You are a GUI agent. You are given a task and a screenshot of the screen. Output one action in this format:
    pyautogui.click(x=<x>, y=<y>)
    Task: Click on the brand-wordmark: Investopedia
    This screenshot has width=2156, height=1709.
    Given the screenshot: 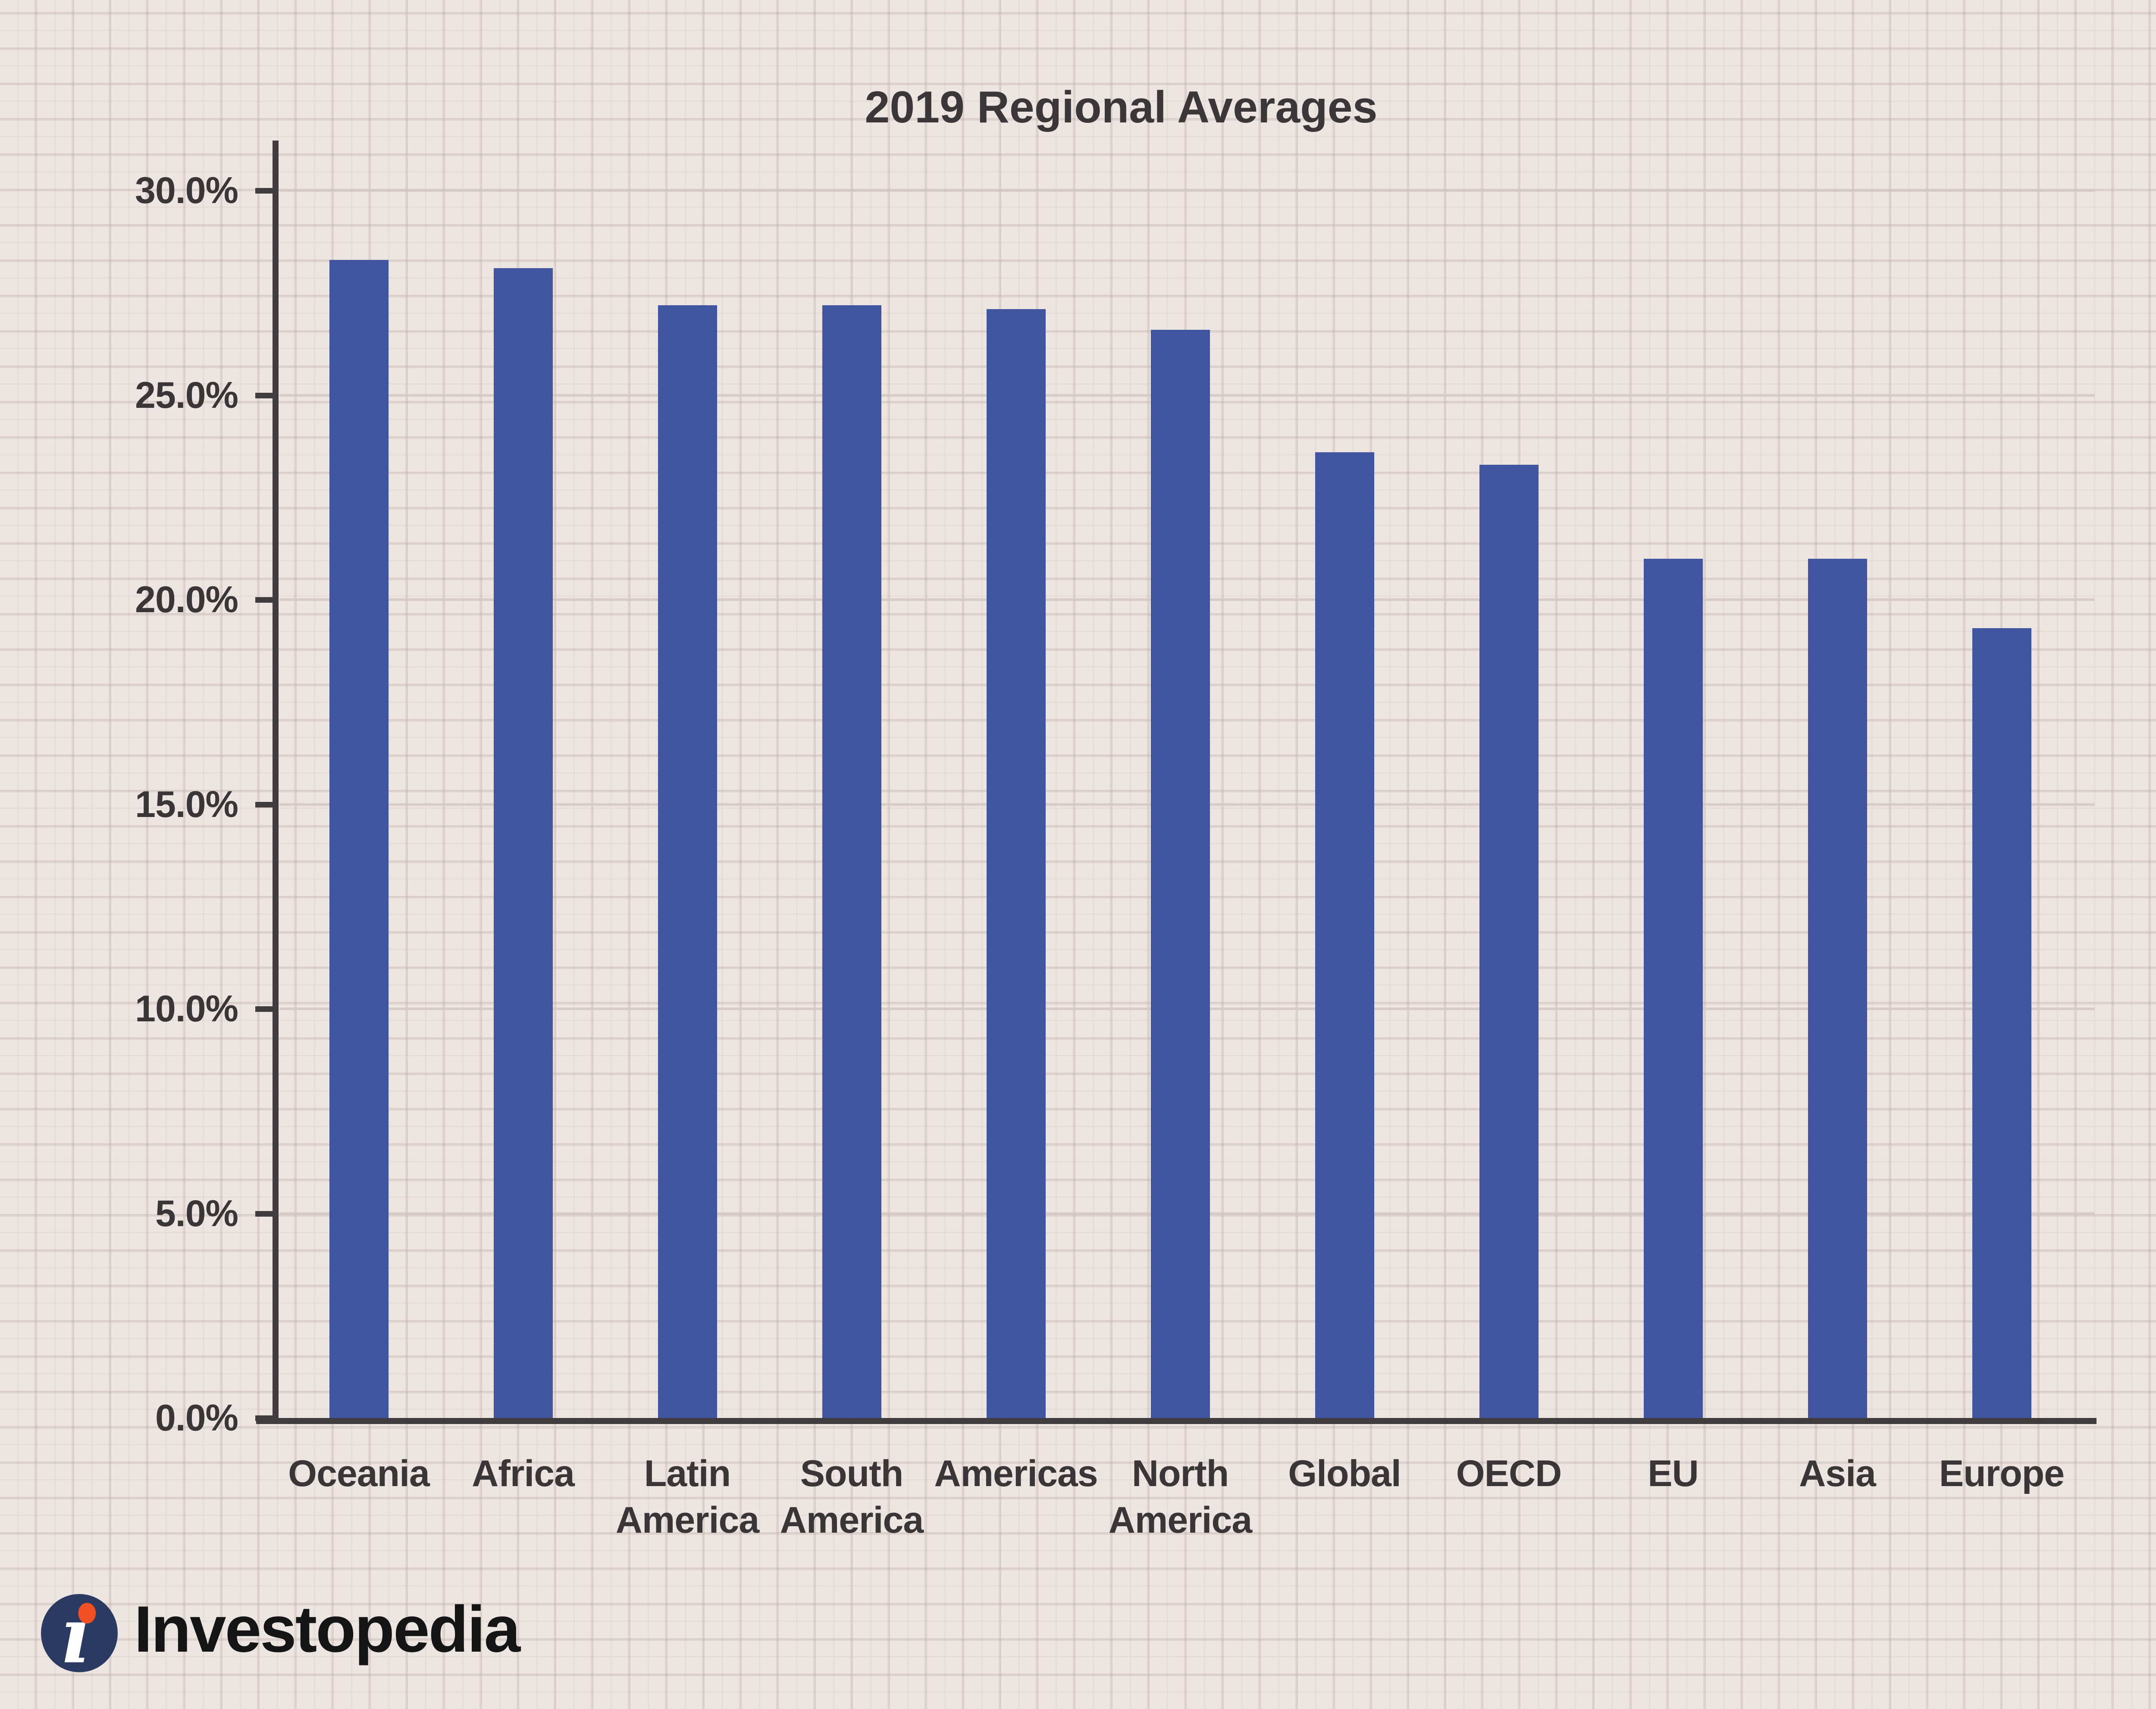 What is the action you would take?
    pyautogui.click(x=327, y=1629)
    